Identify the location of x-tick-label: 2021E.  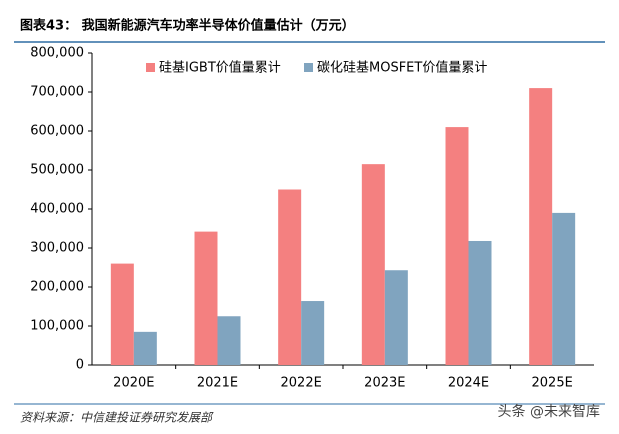
(217, 383).